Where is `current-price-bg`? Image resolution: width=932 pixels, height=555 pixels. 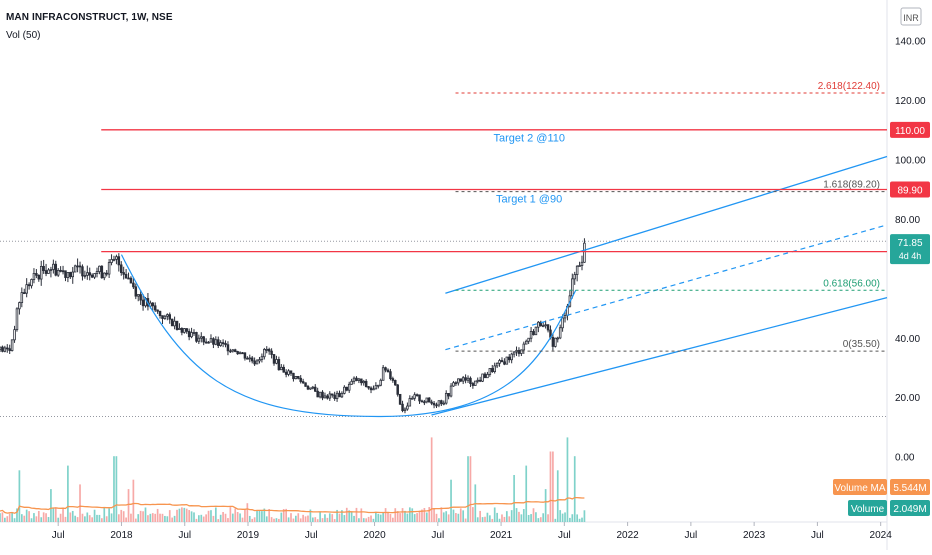 current-price-bg is located at coordinates (910, 249).